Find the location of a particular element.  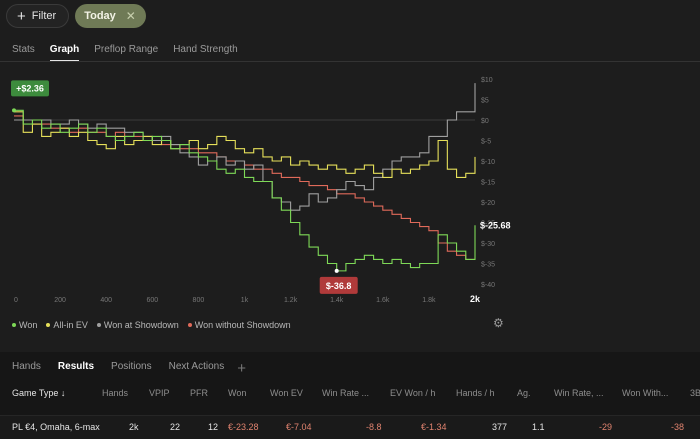

col-hands-per-hour: Hands / h is located at coordinates (475, 393).